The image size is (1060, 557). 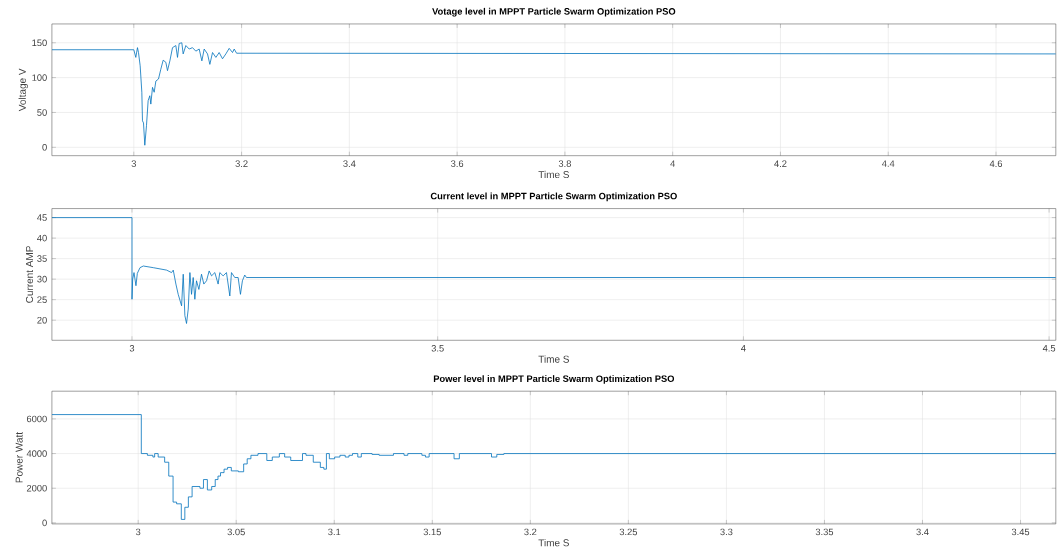 I want to click on y-tick-label: 4000, so click(x=36, y=453).